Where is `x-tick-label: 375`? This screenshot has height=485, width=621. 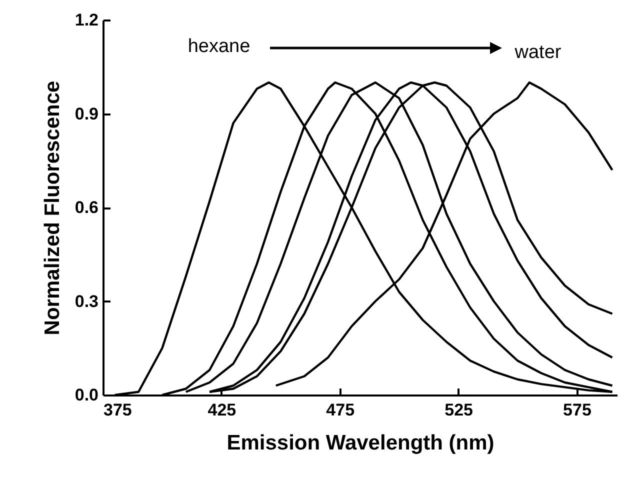 x-tick-label: 375 is located at coordinates (118, 410).